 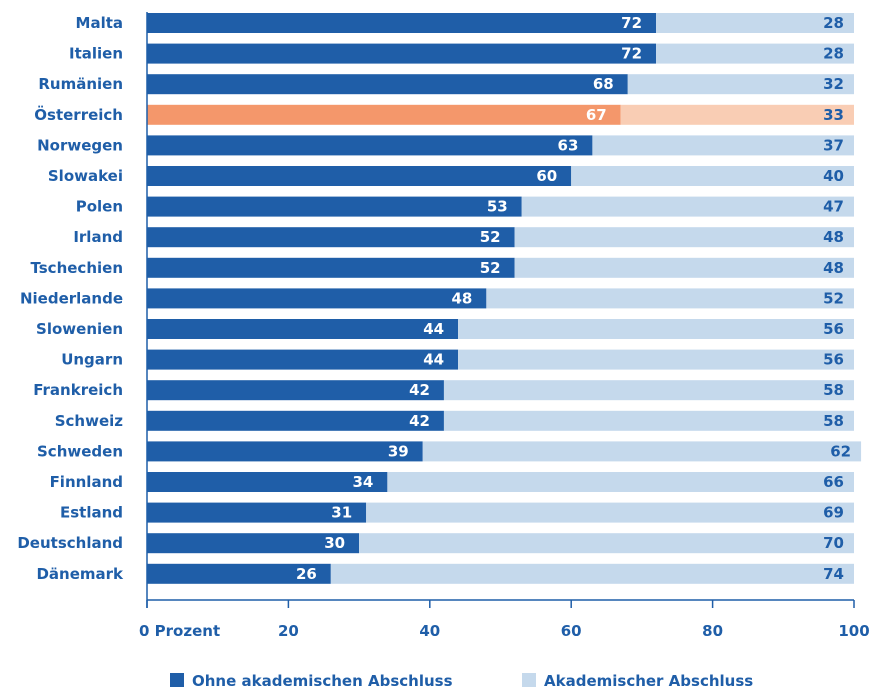 I want to click on category-label: Niederlande, so click(x=71, y=298).